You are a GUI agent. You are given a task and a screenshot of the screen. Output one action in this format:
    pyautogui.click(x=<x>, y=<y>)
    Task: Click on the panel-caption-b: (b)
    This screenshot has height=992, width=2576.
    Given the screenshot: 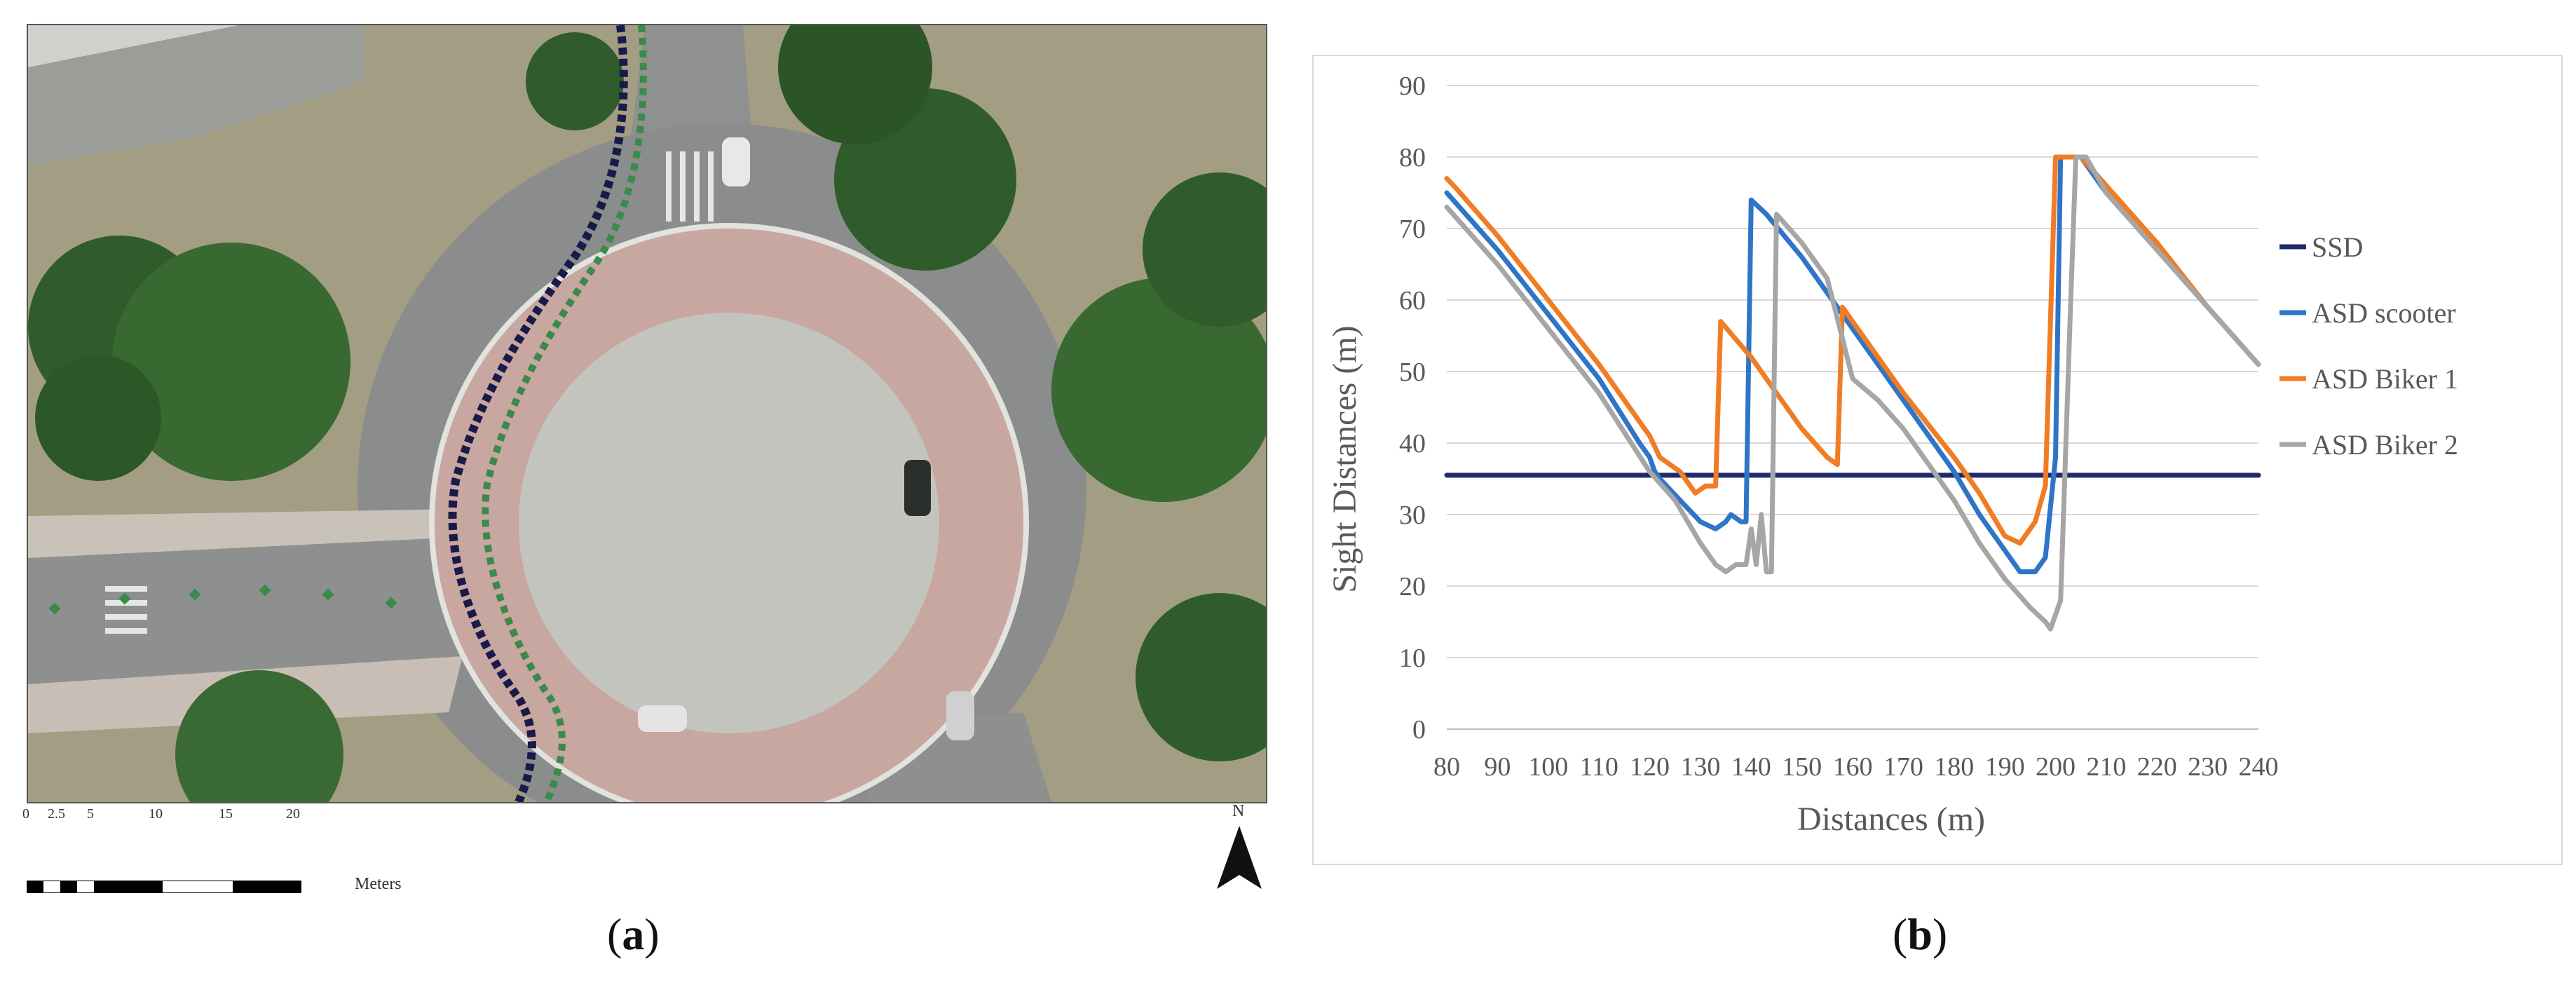 What is the action you would take?
    pyautogui.click(x=1920, y=934)
    